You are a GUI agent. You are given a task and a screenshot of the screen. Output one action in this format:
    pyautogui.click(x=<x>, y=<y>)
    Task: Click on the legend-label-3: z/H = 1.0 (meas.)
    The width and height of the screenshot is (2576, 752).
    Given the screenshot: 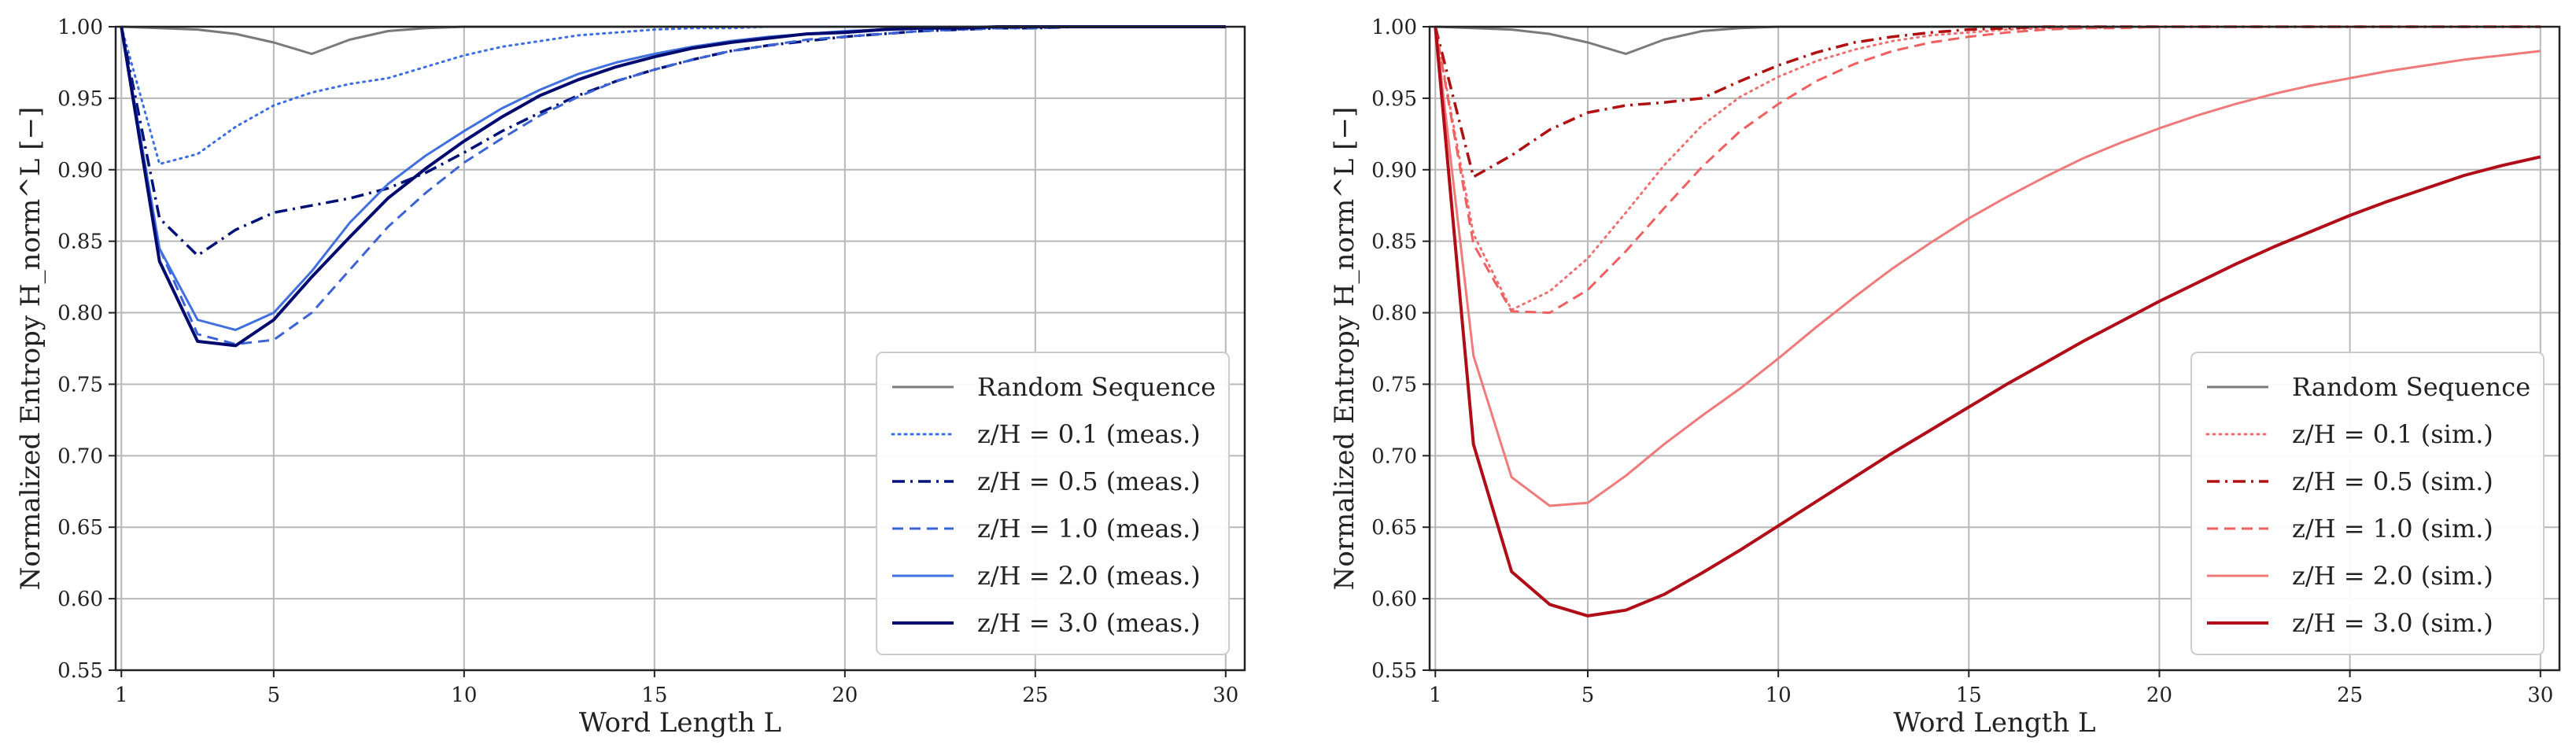 What is the action you would take?
    pyautogui.click(x=1089, y=529)
    